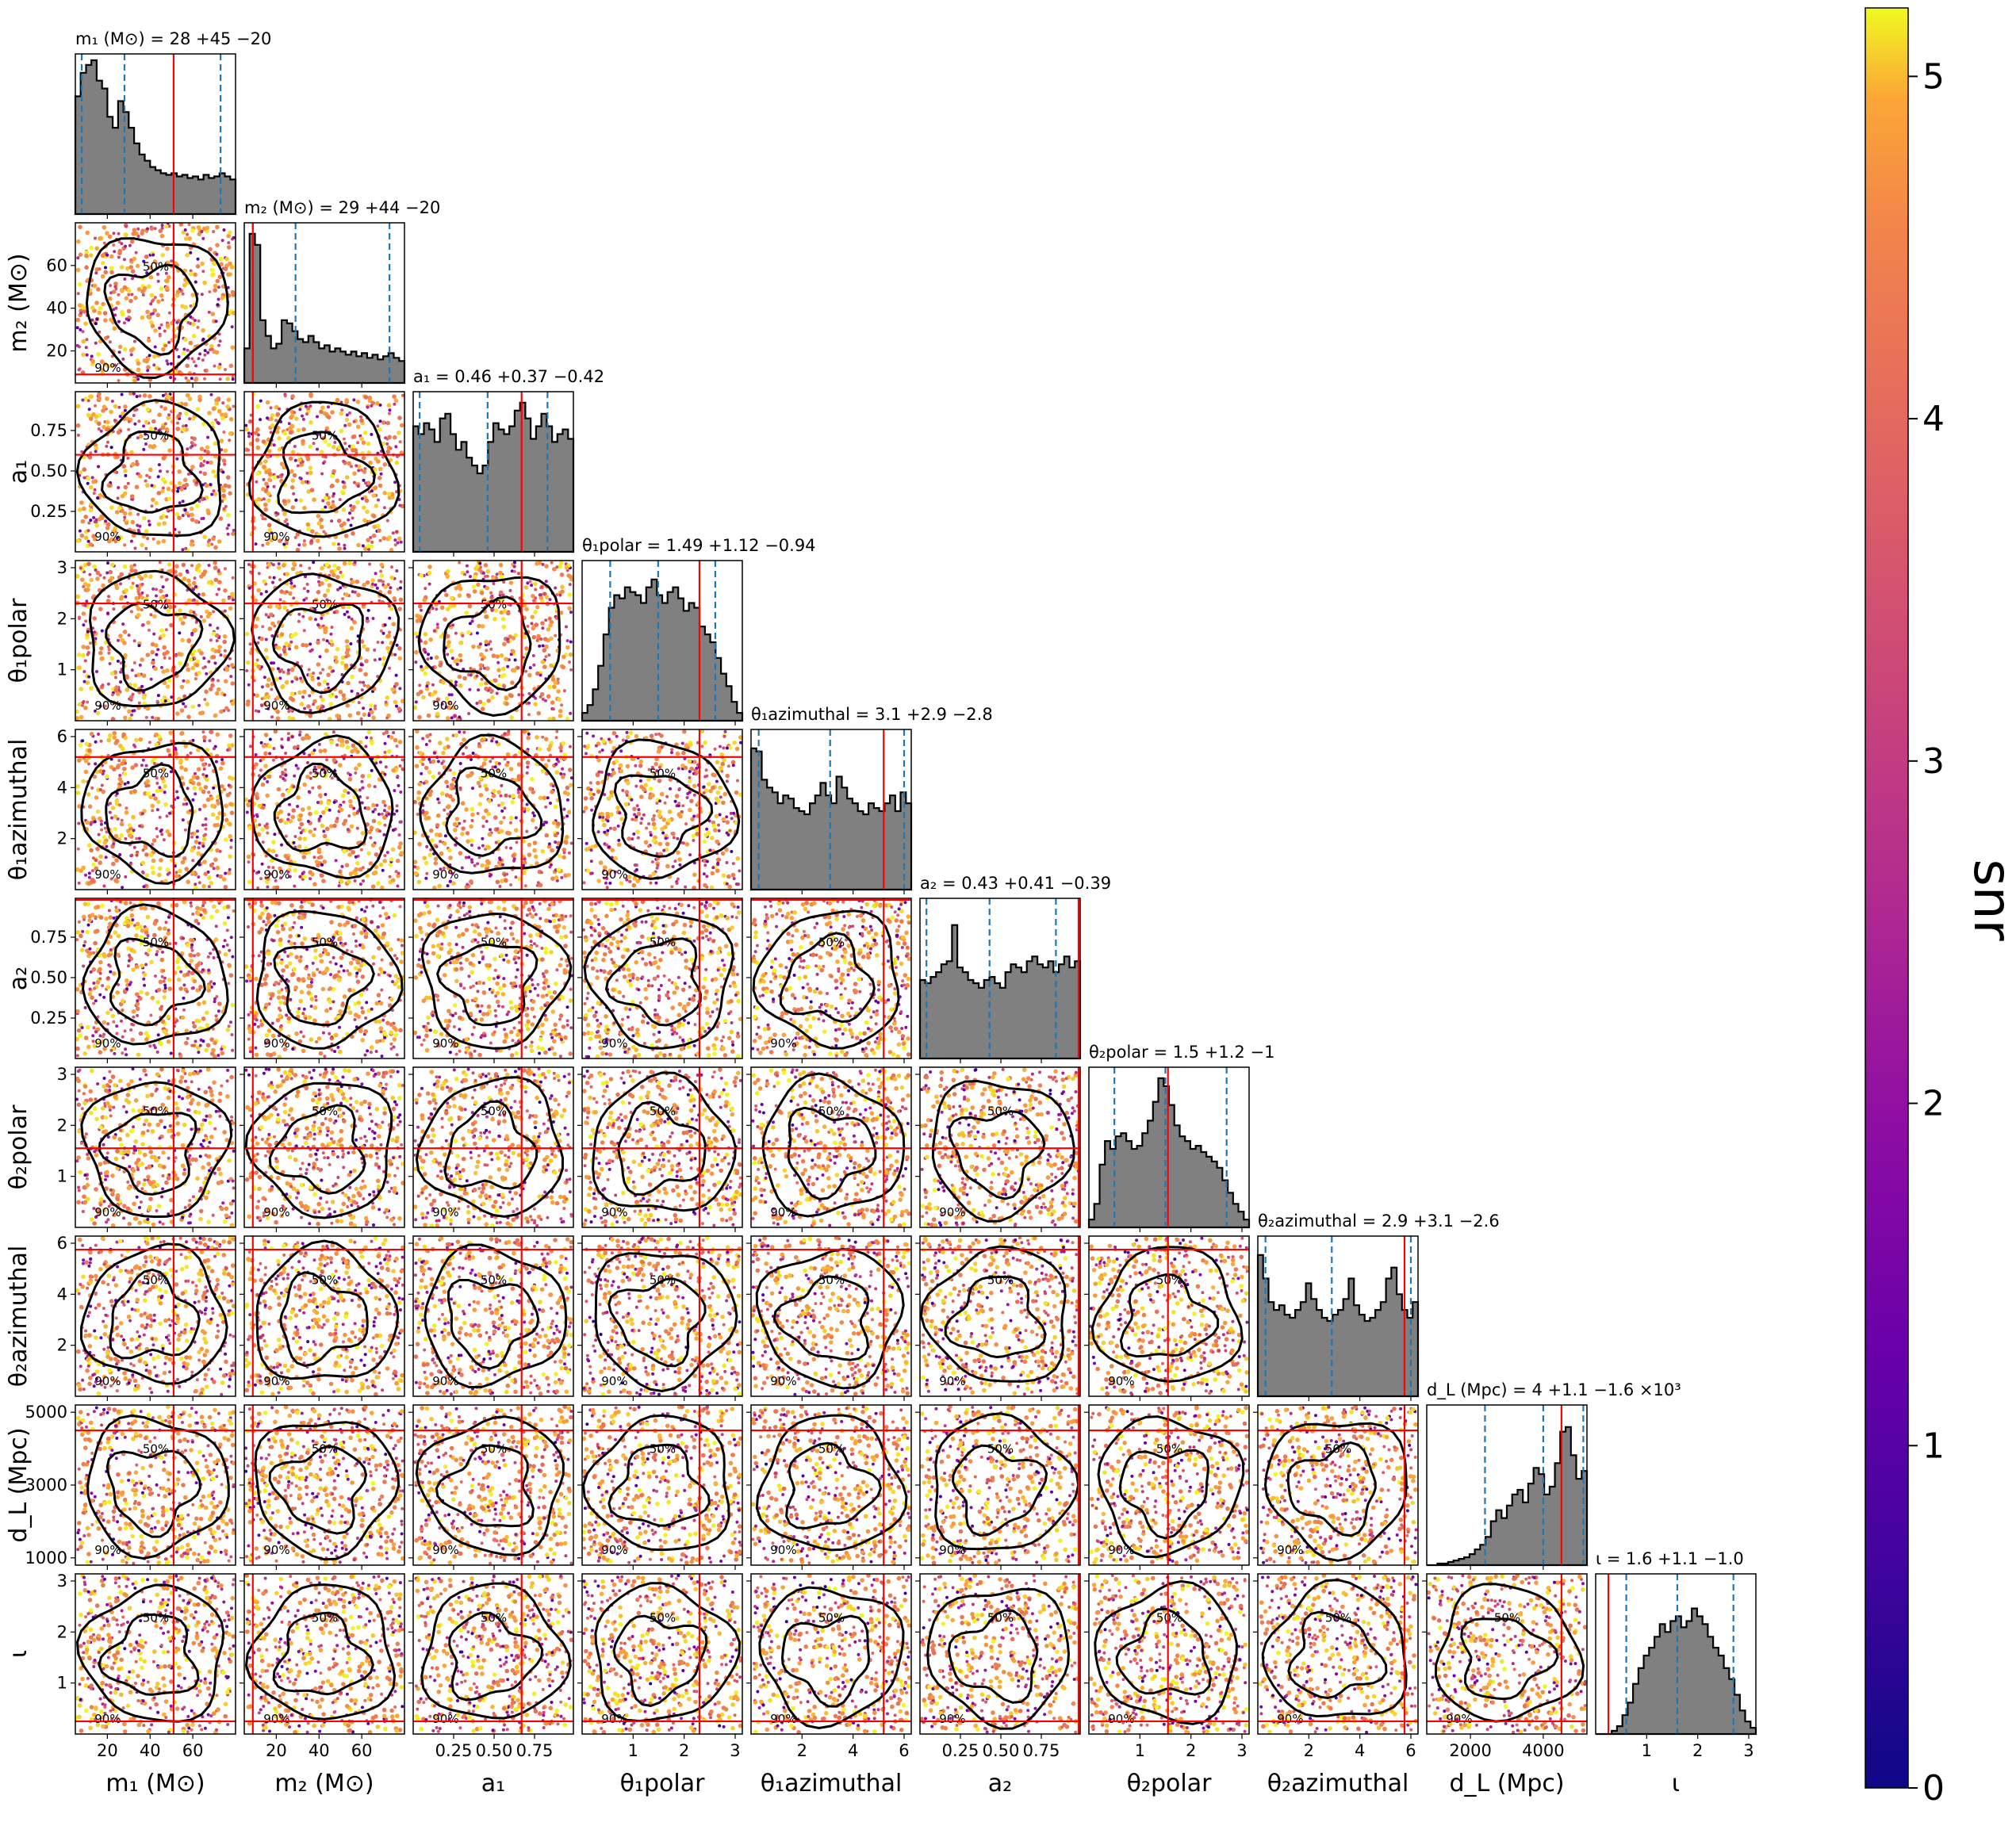 This screenshot has height=1826, width=2016. Describe the element at coordinates (662, 650) in the screenshot. I see `histogram-bars` at that location.